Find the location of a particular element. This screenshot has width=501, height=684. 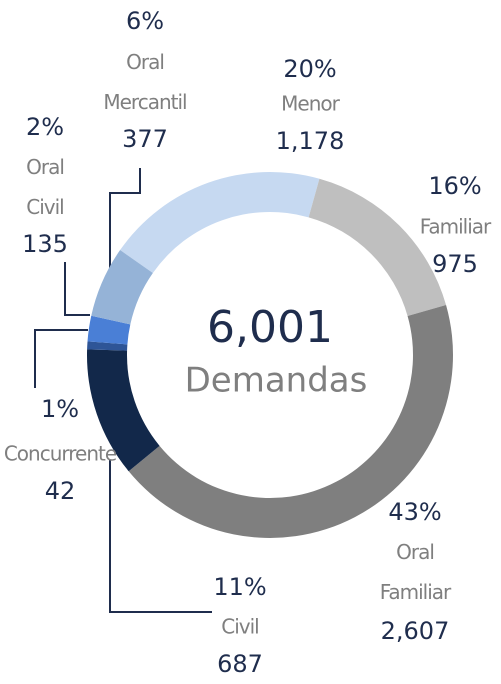

value-label: 975 is located at coordinates (455, 264).